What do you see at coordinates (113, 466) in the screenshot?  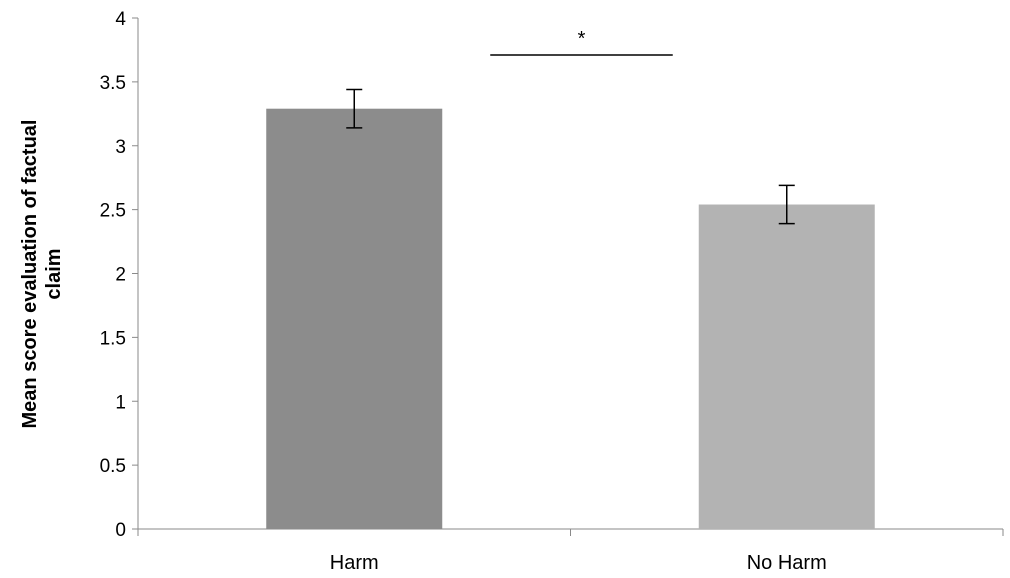 I see `y-tick-label: 0.5` at bounding box center [113, 466].